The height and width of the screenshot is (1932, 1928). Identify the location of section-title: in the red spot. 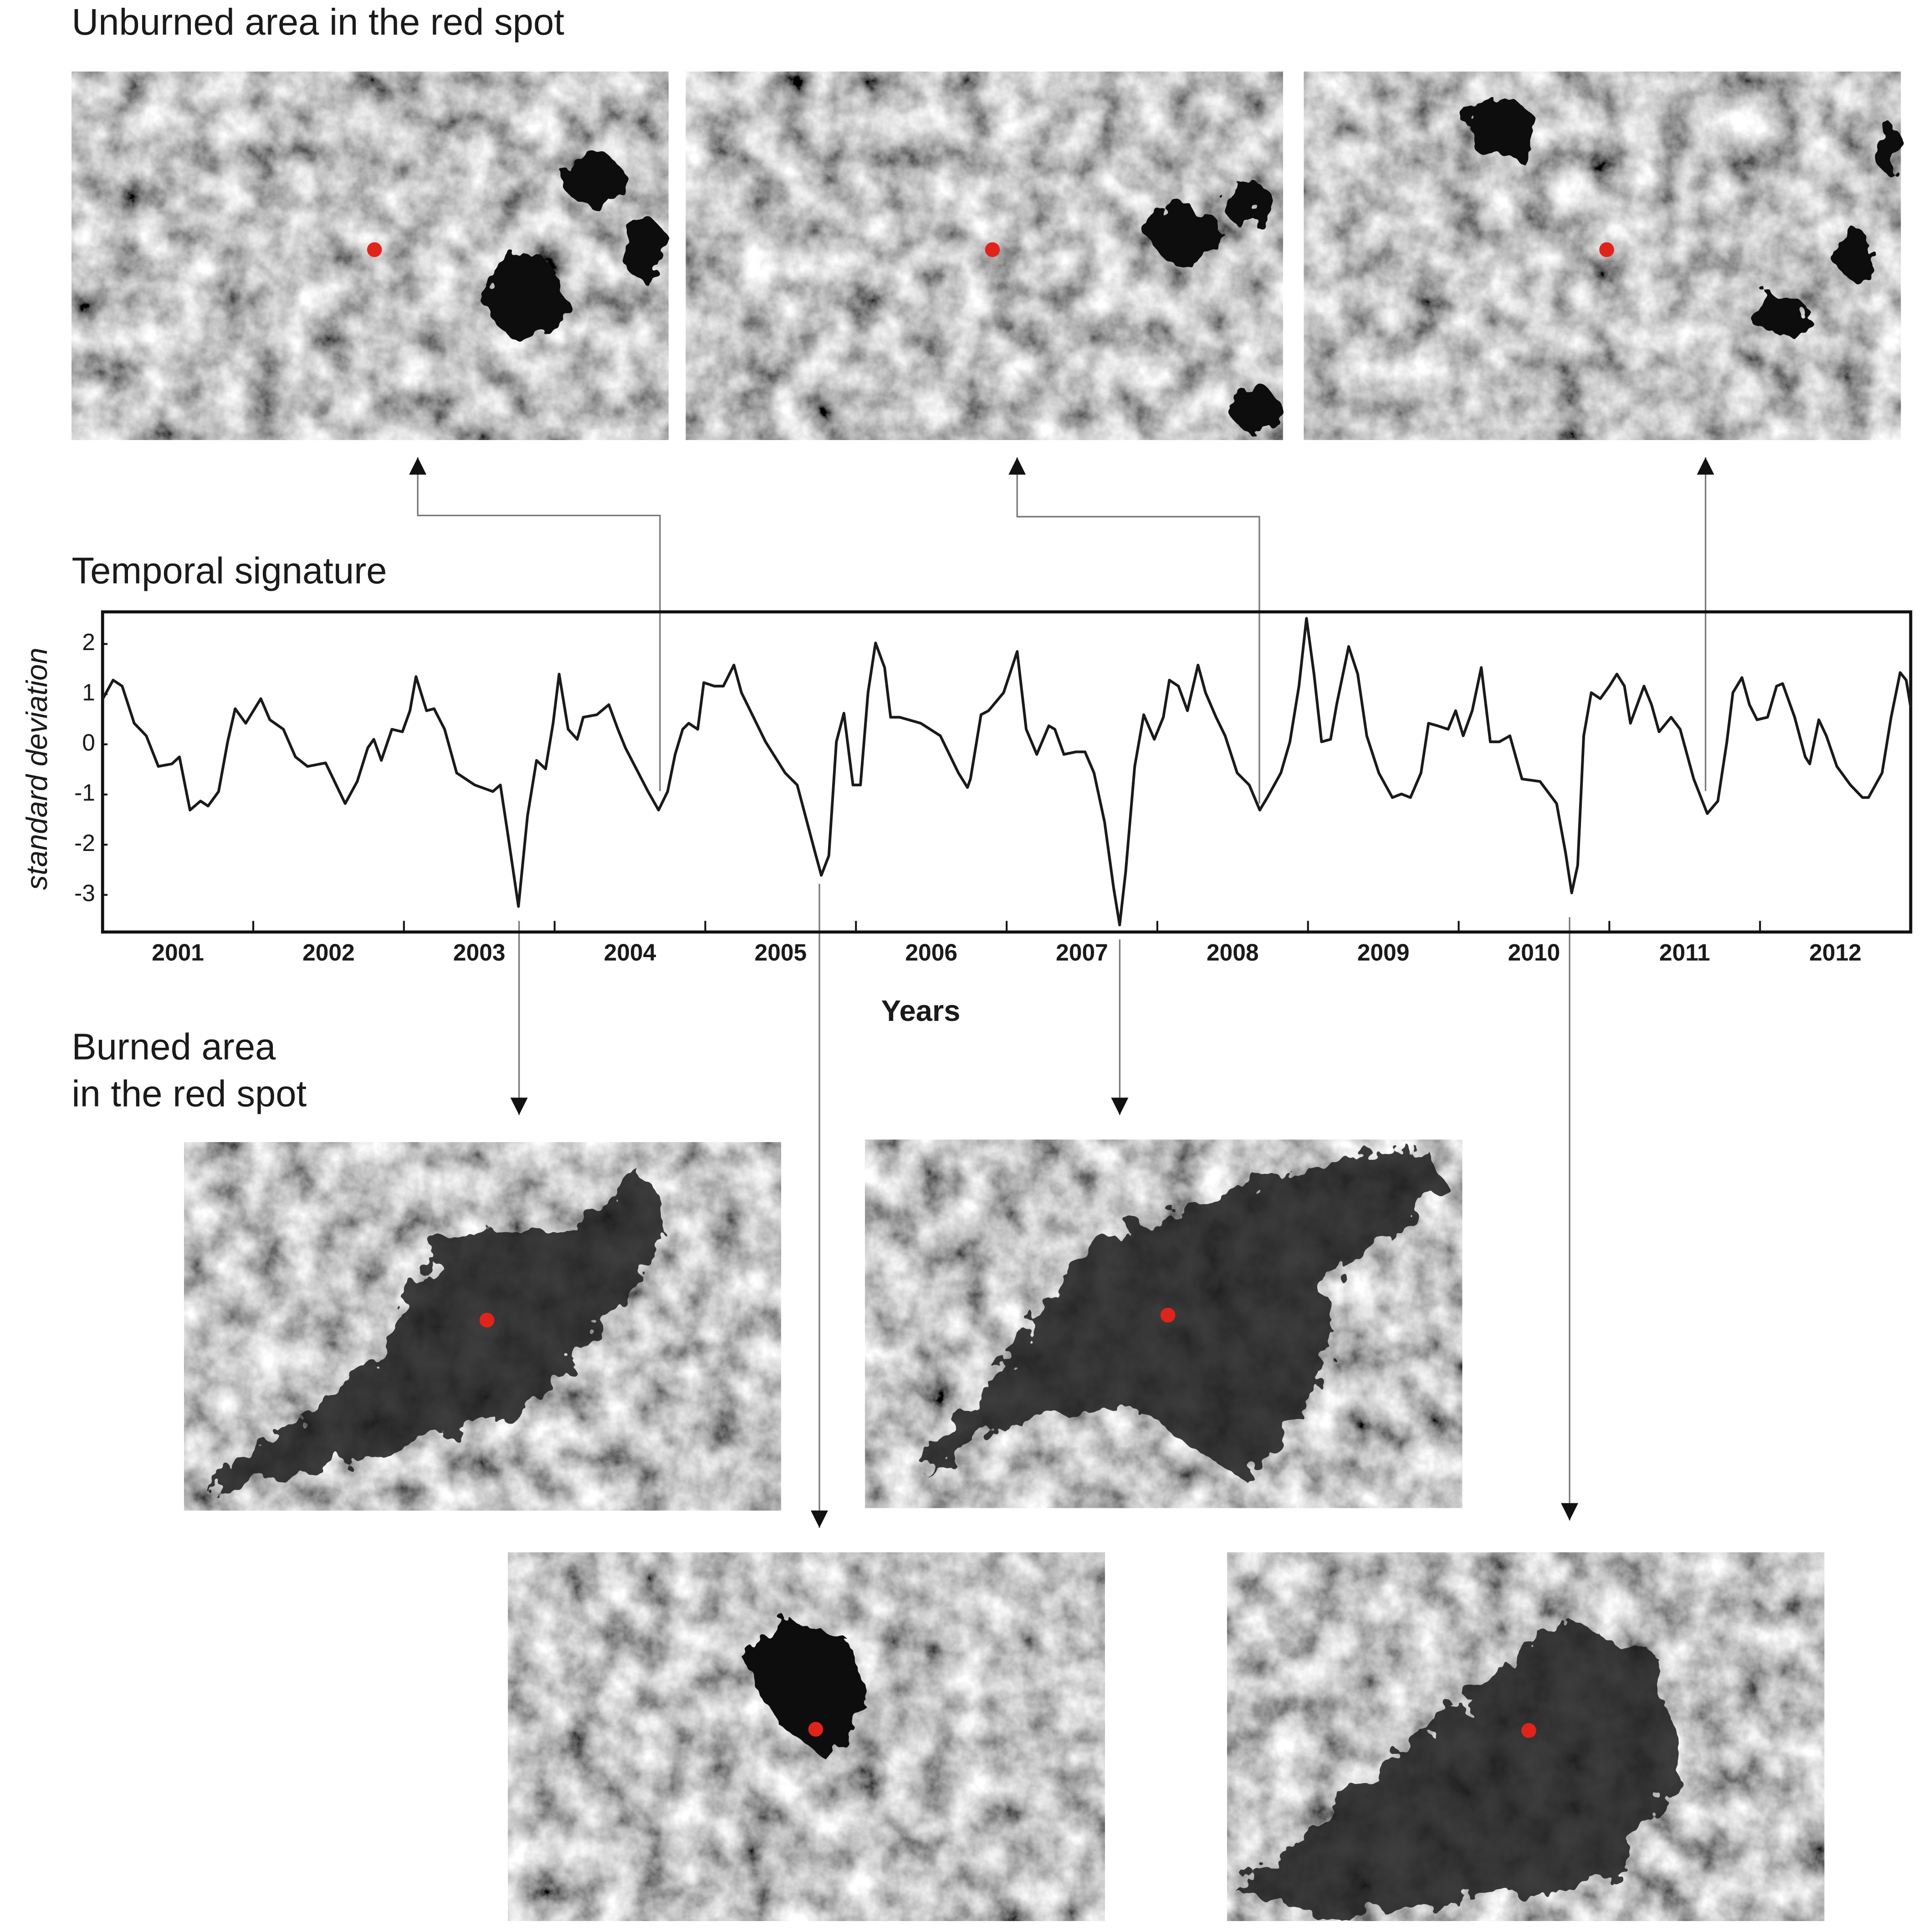
(190, 1094).